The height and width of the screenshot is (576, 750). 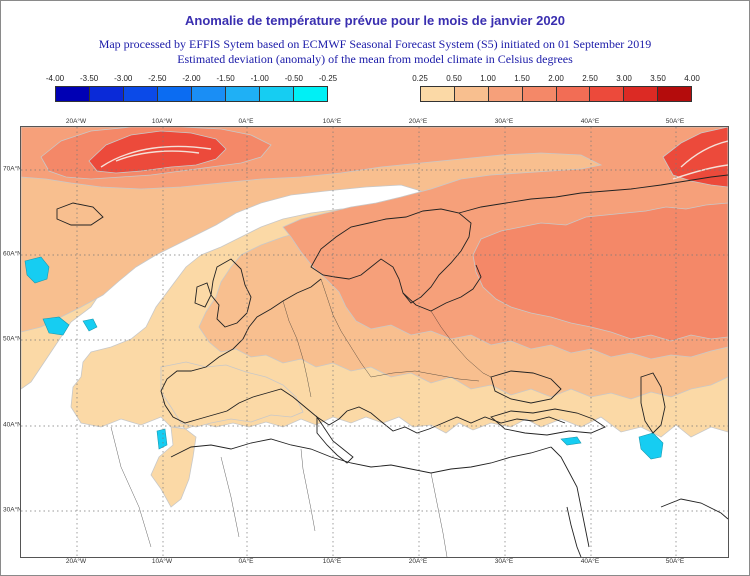 I want to click on legend-negative-label: -1.00, so click(x=259, y=78).